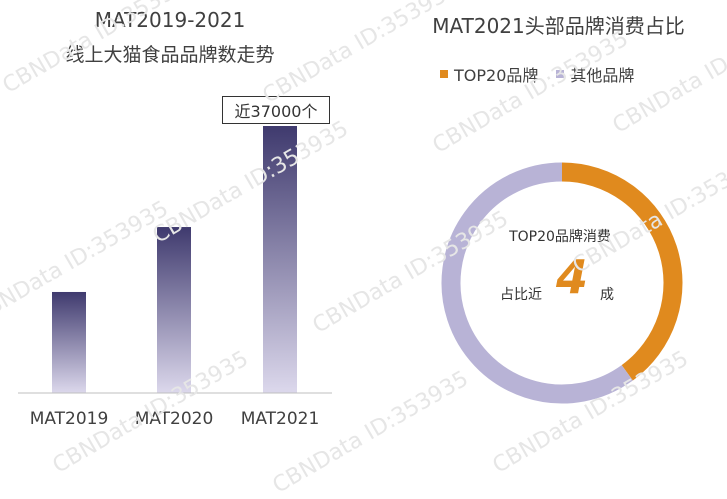 The height and width of the screenshot is (499, 727). Describe the element at coordinates (560, 74) in the screenshot. I see `legend-swatch-others` at that location.